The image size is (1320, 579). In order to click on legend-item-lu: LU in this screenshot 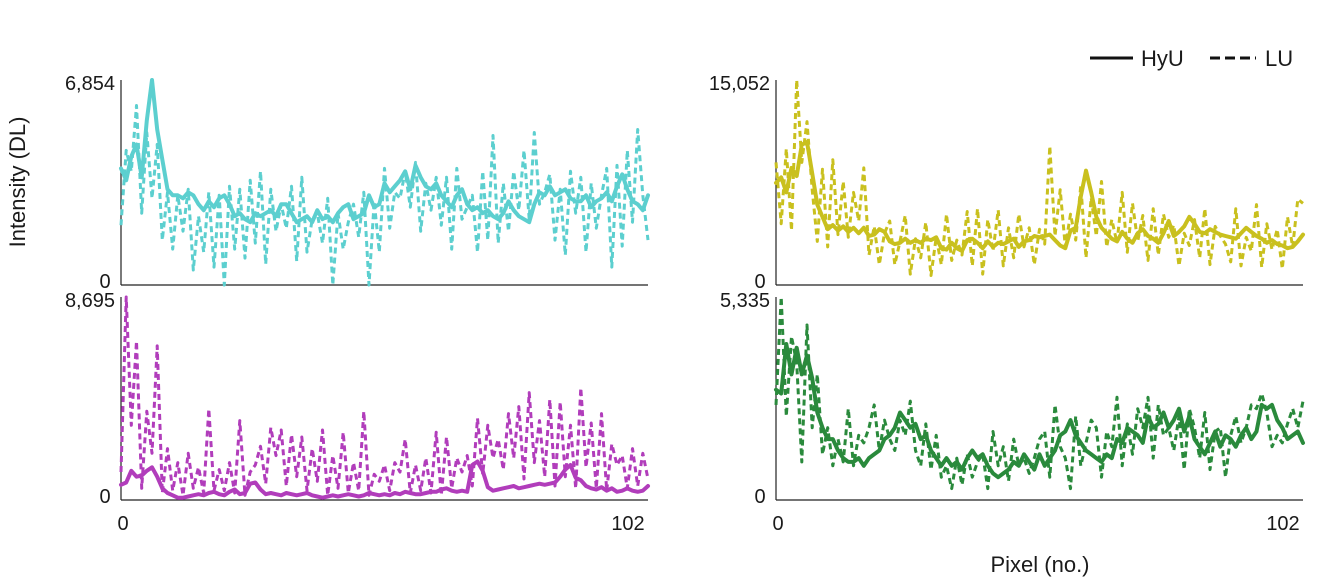, I will do `click(1251, 58)`.